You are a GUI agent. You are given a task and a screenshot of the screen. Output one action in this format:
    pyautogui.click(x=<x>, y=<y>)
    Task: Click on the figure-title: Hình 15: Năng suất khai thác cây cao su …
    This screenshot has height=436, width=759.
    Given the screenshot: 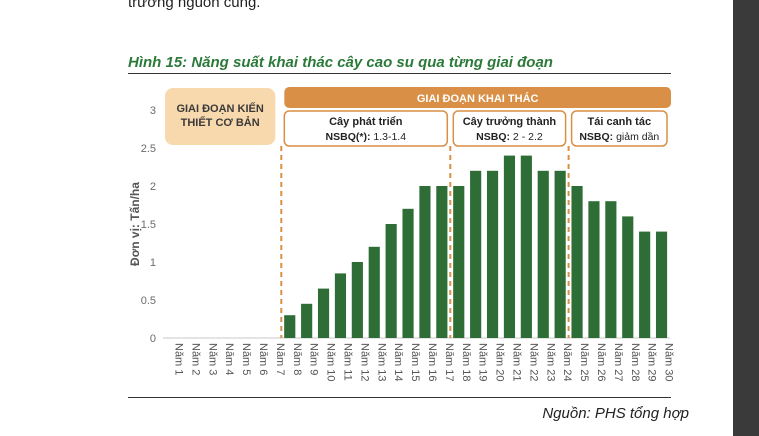 What is the action you would take?
    pyautogui.click(x=340, y=62)
    